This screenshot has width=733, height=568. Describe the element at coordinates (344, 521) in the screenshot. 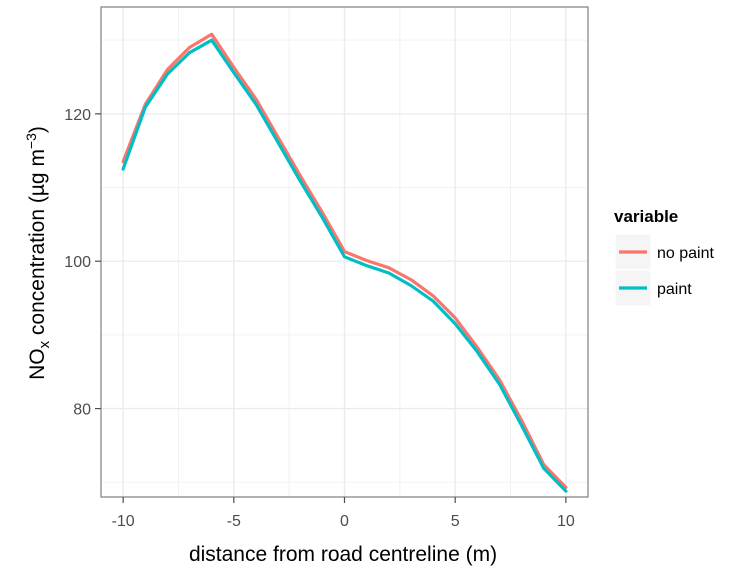

I see `x-tick-label: 0` at that location.